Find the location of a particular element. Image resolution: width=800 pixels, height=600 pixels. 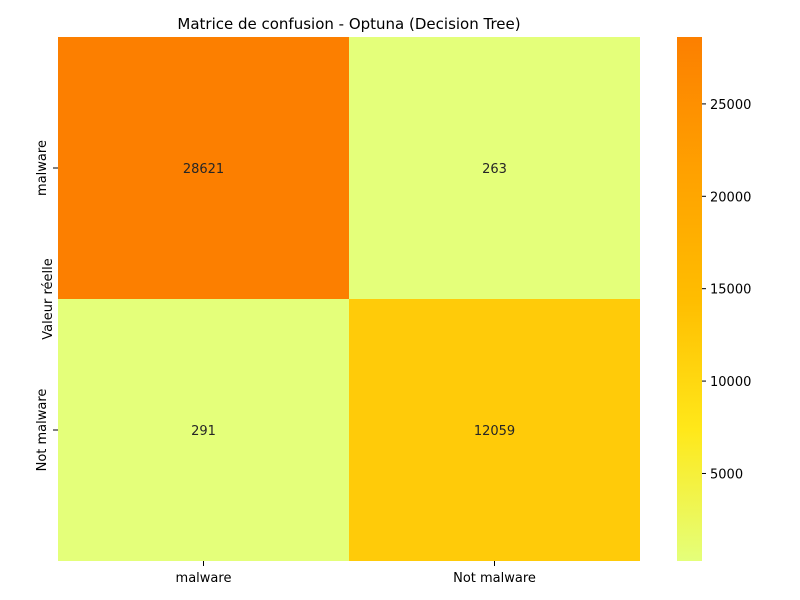

cell-value-label: 291 is located at coordinates (203, 431).